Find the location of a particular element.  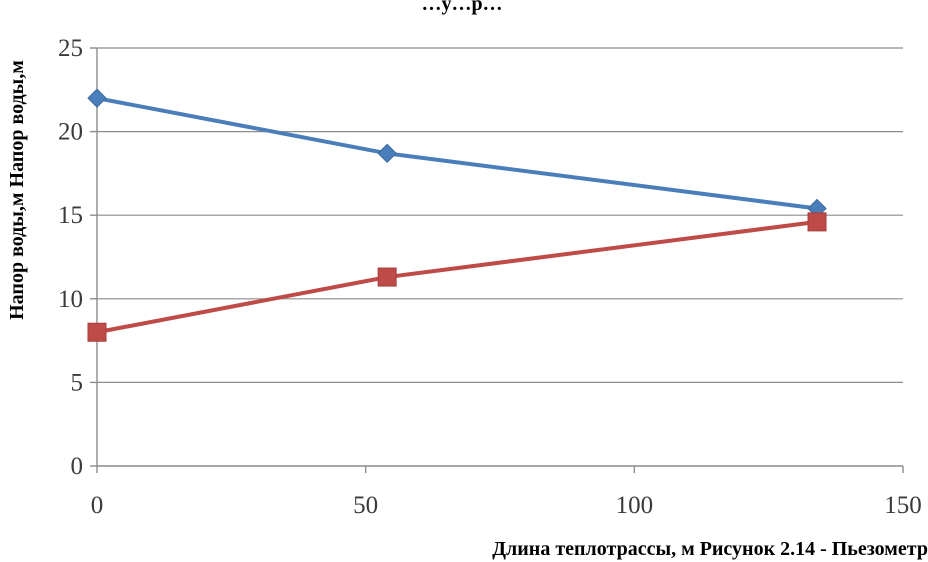

y-tick-label: 10 is located at coordinates (70, 299).